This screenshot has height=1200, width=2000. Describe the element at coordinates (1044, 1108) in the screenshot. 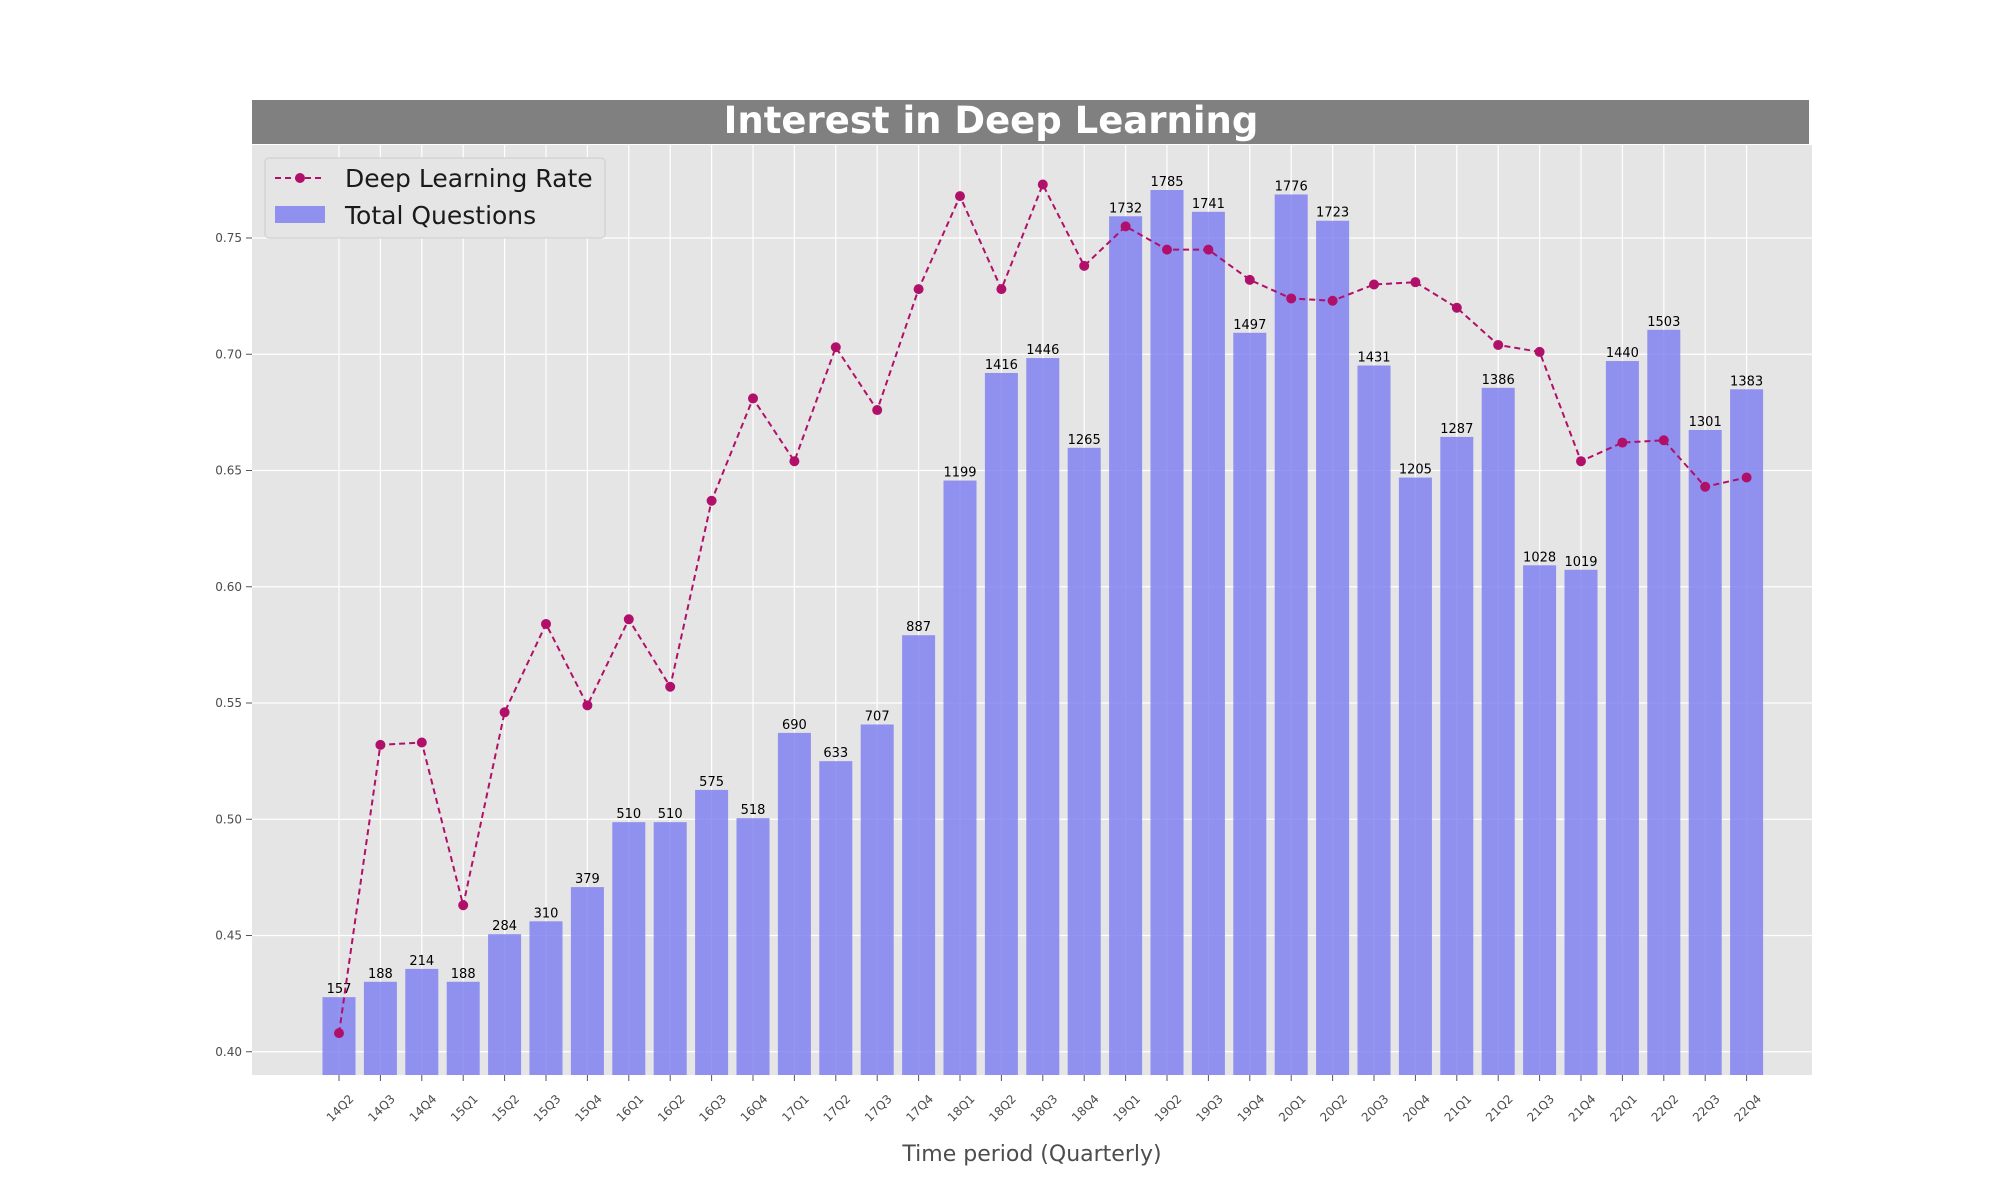

I see `x-tick-label: 18Q3` at that location.